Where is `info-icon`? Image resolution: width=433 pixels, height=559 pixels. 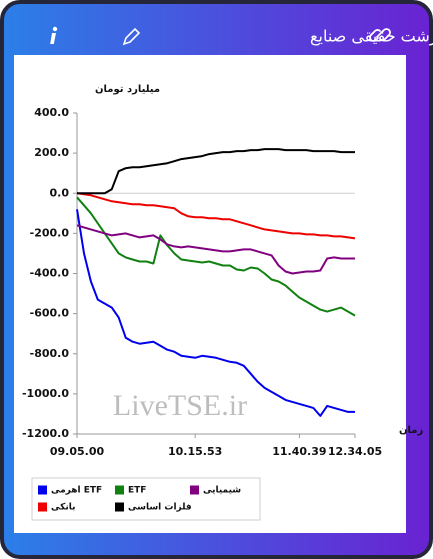
info-icon is located at coordinates (54, 35).